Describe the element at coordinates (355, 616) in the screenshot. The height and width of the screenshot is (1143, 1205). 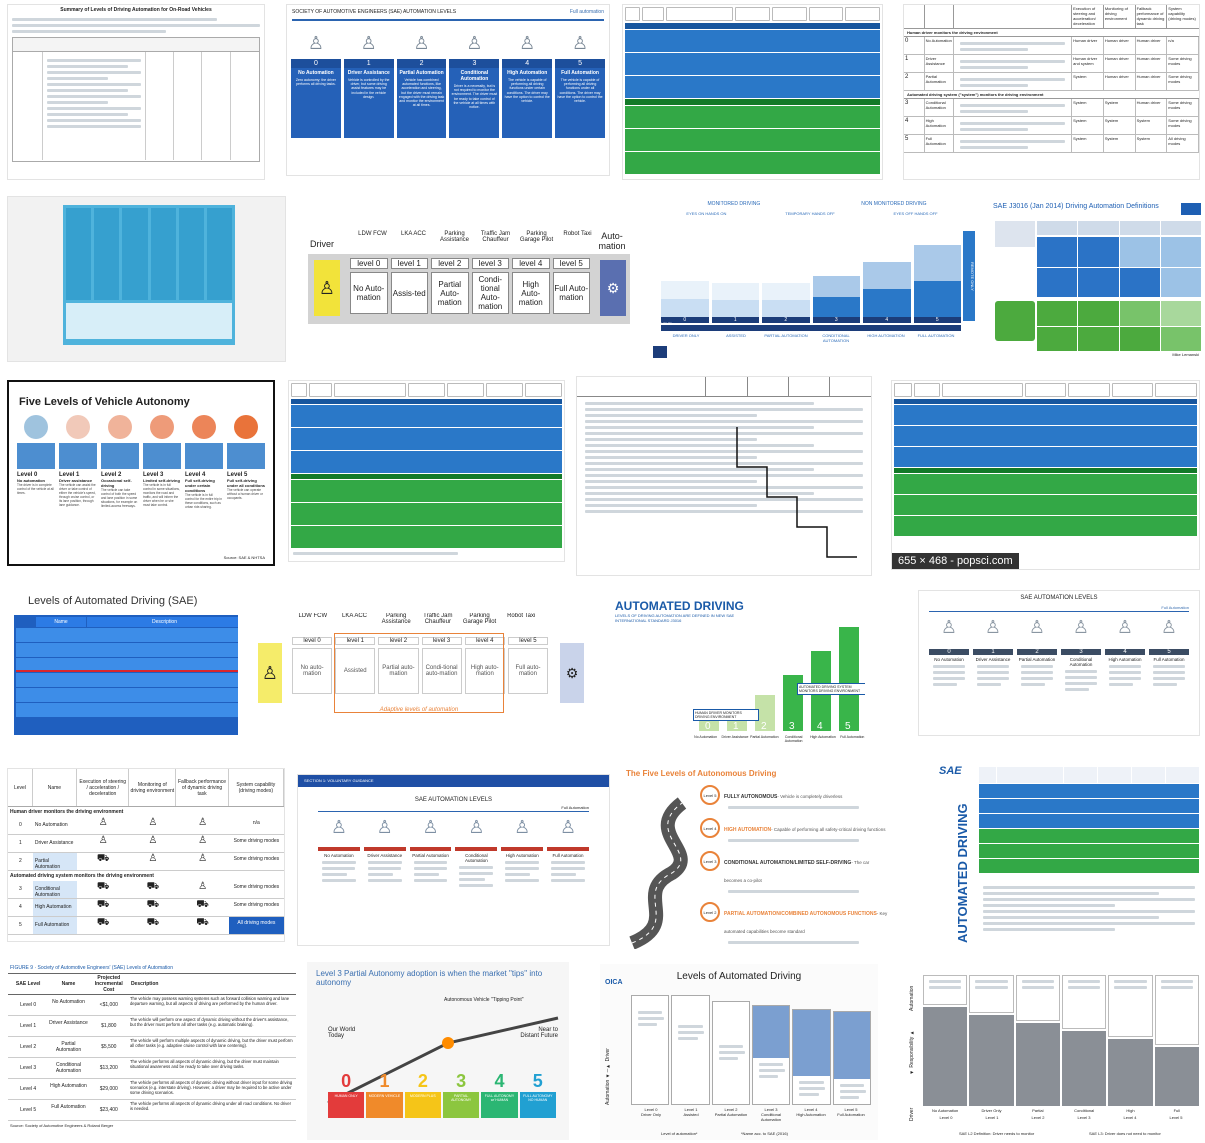
I see `feature-label: LKA ACC` at that location.